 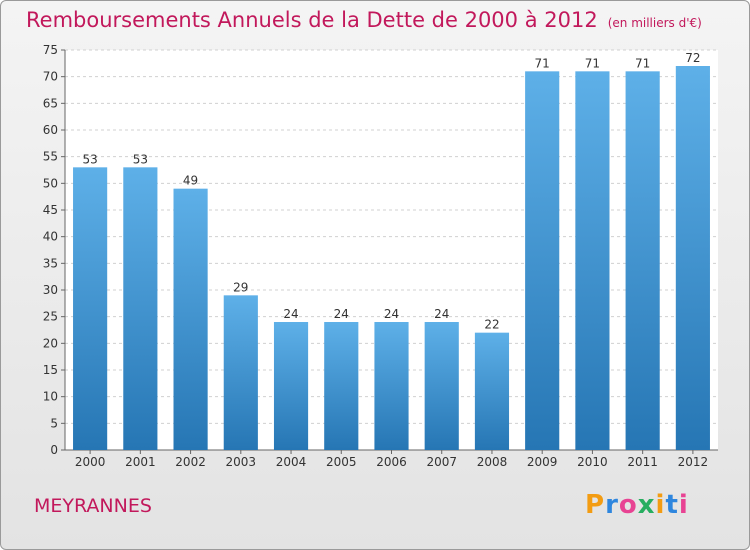 I want to click on logo-letter: P, so click(x=595, y=505).